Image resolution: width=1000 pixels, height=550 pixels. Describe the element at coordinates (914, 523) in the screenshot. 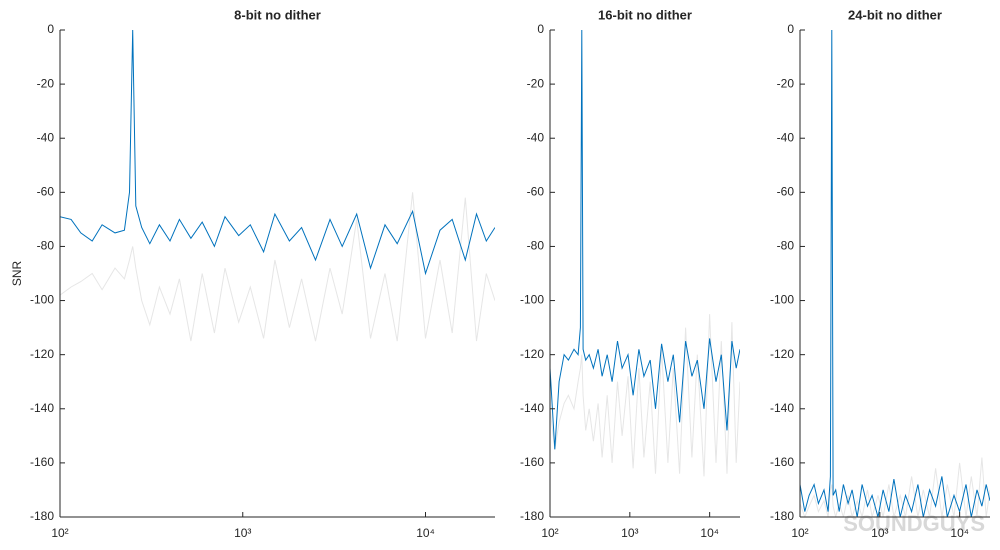

I see `watermark: SOUNDGUYS` at that location.